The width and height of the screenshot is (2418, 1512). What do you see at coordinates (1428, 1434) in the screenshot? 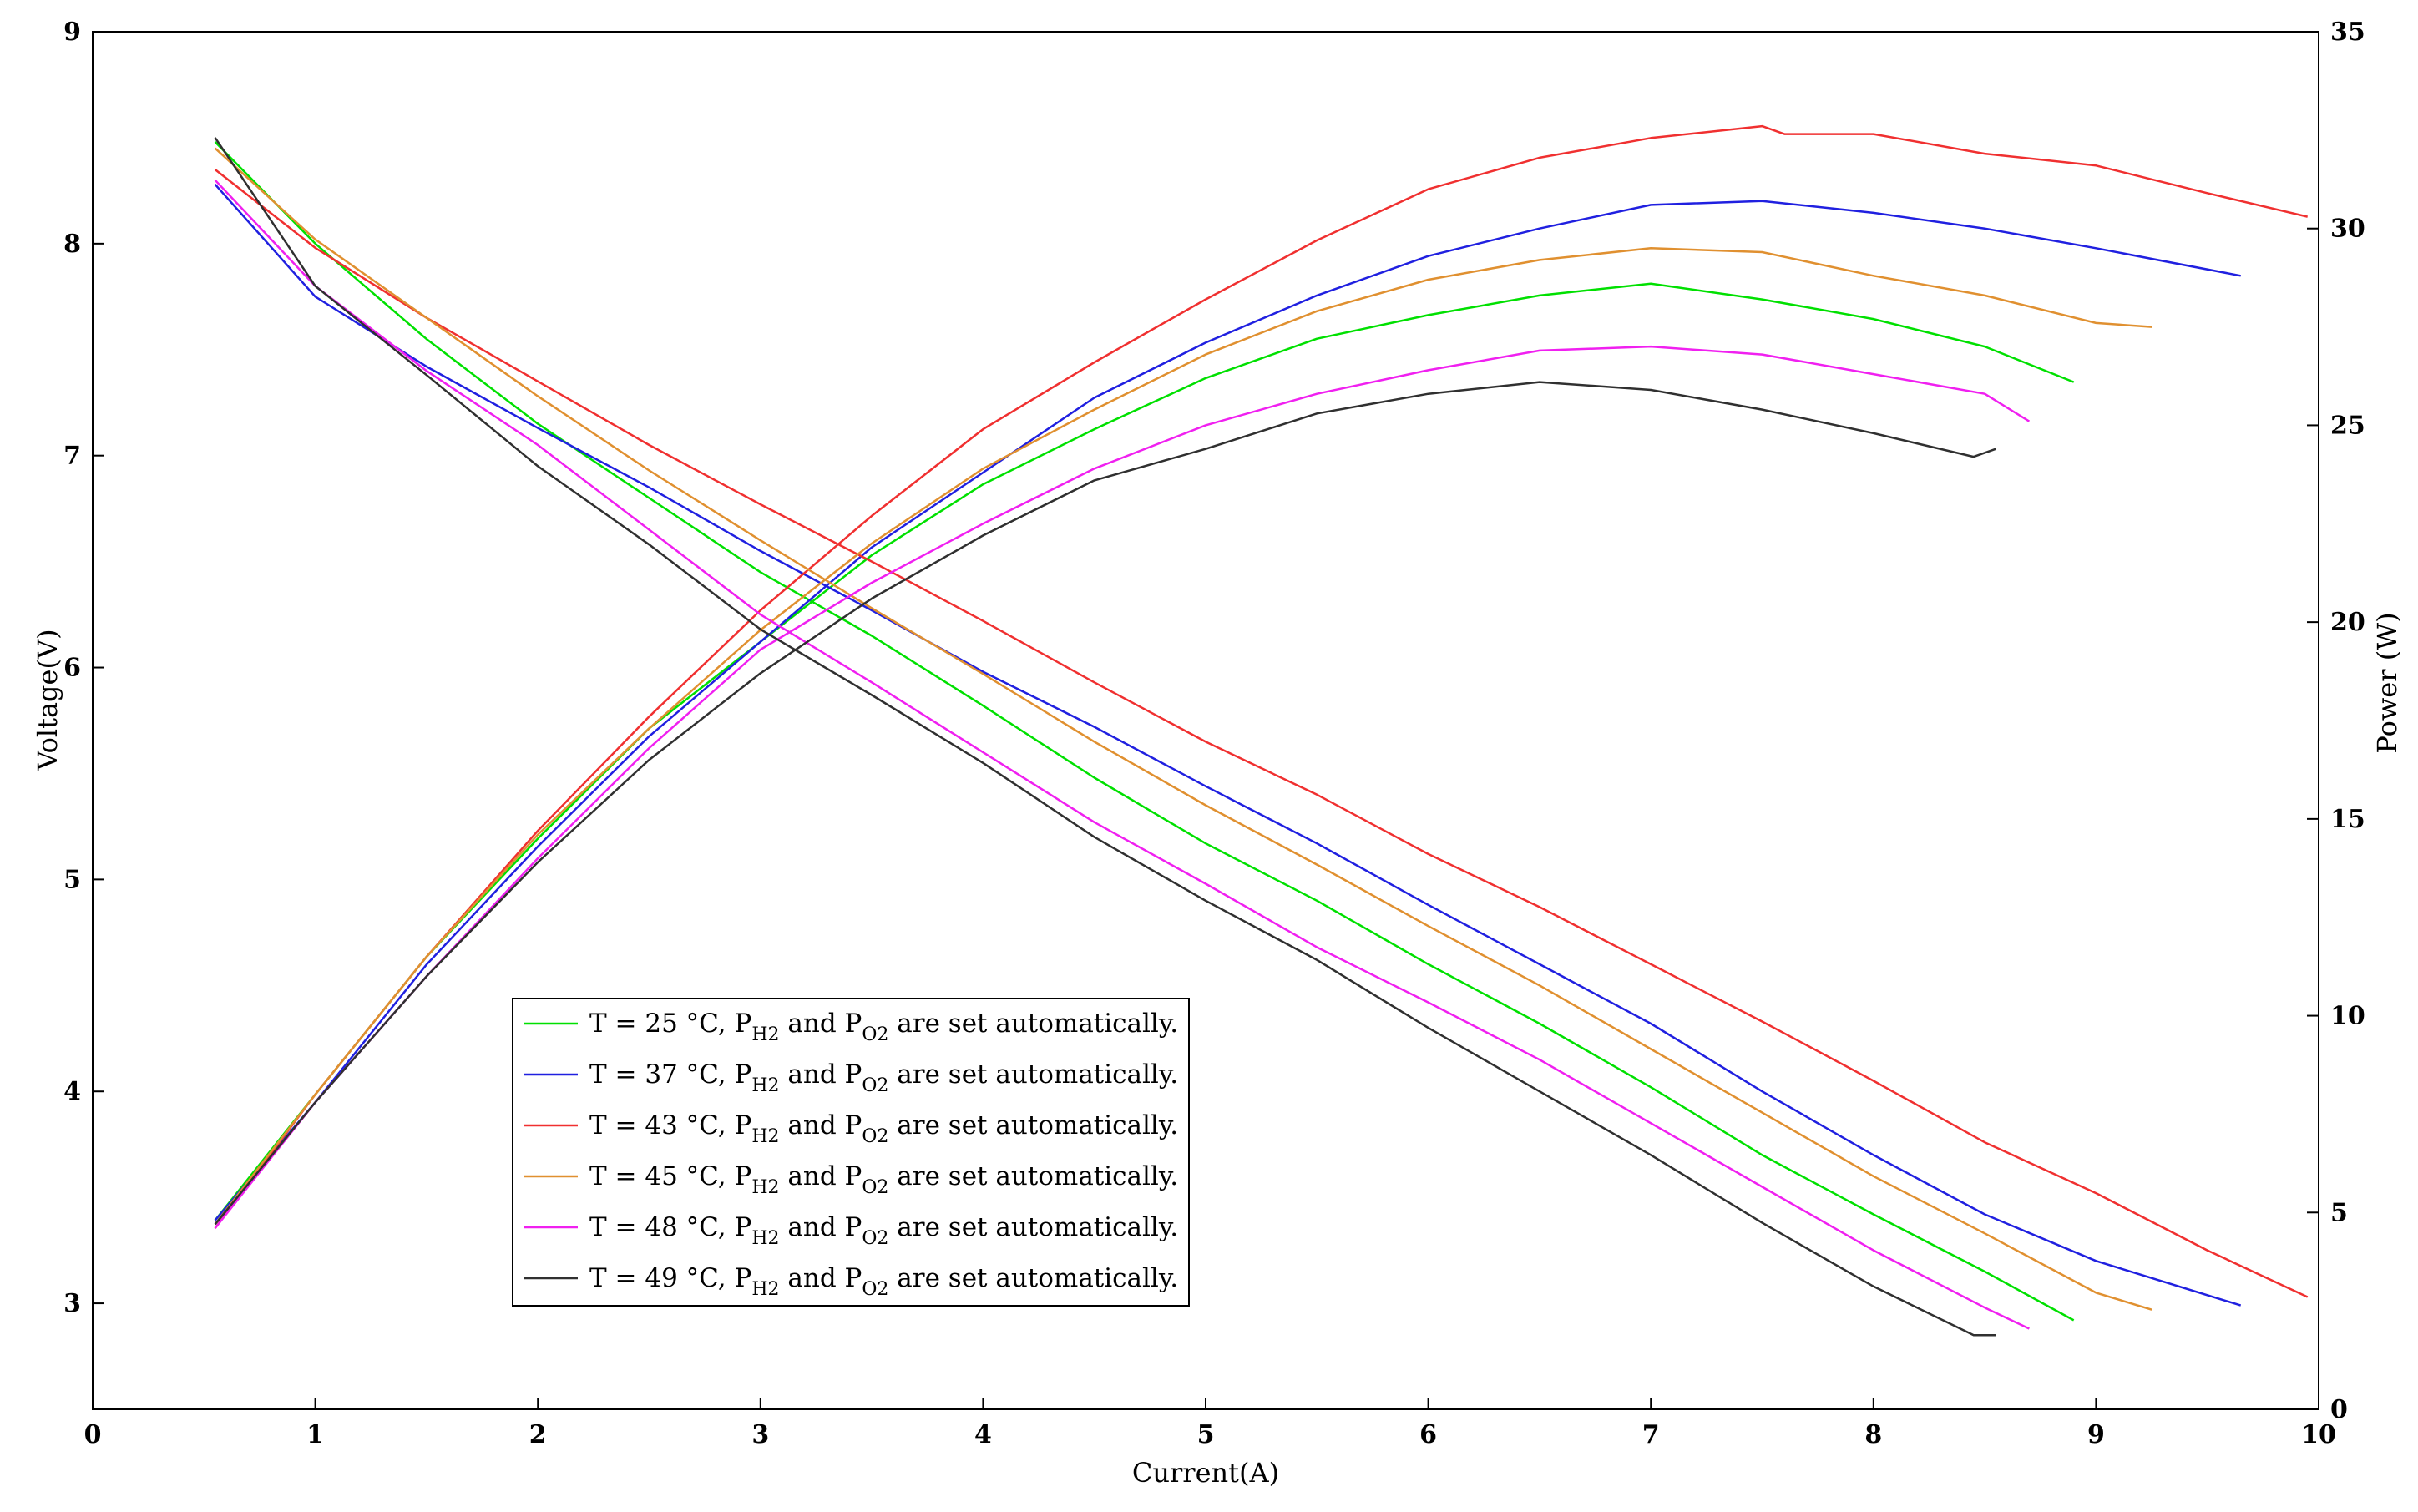
I see `x-tick-label: 6` at bounding box center [1428, 1434].